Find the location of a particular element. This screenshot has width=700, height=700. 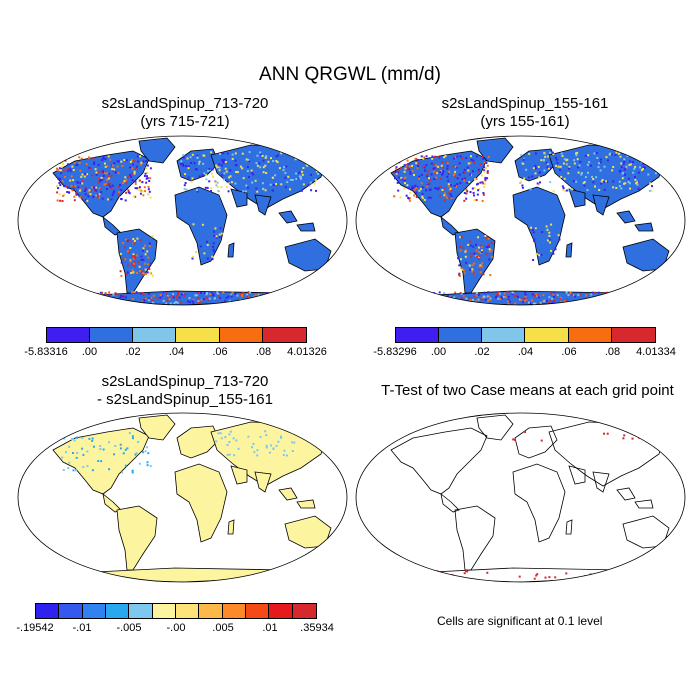

colorbar-label: -.00 is located at coordinates (176, 628).